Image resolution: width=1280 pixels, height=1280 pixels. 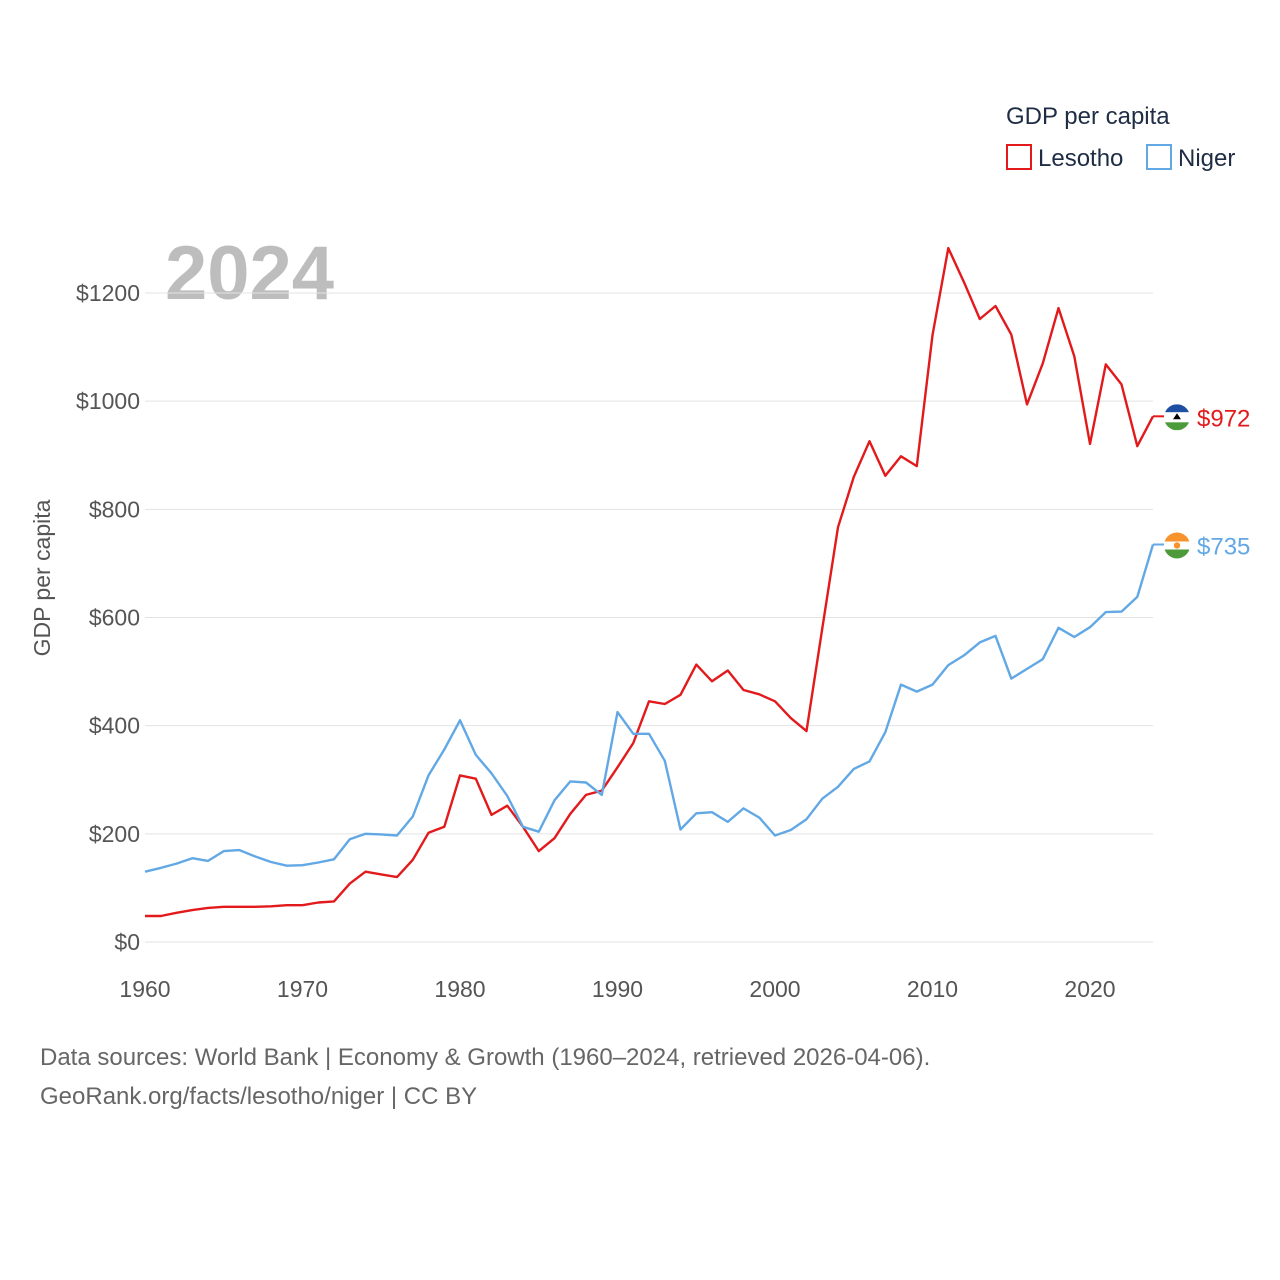 I want to click on x-tick-label: 1970, so click(x=302, y=989).